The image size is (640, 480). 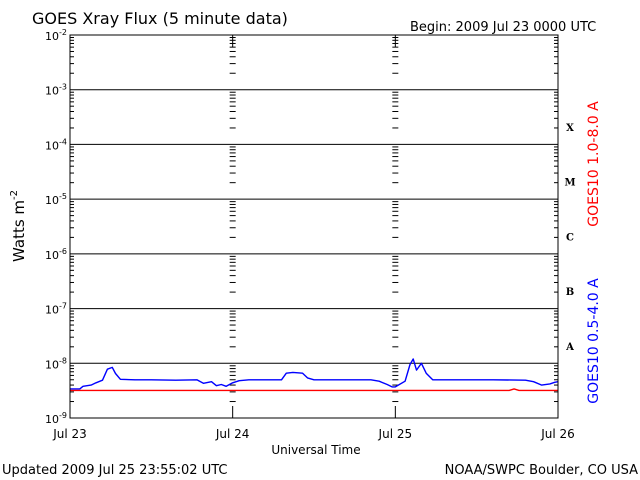 I want to click on y-tick-label: 10⁻², so click(x=56, y=35).